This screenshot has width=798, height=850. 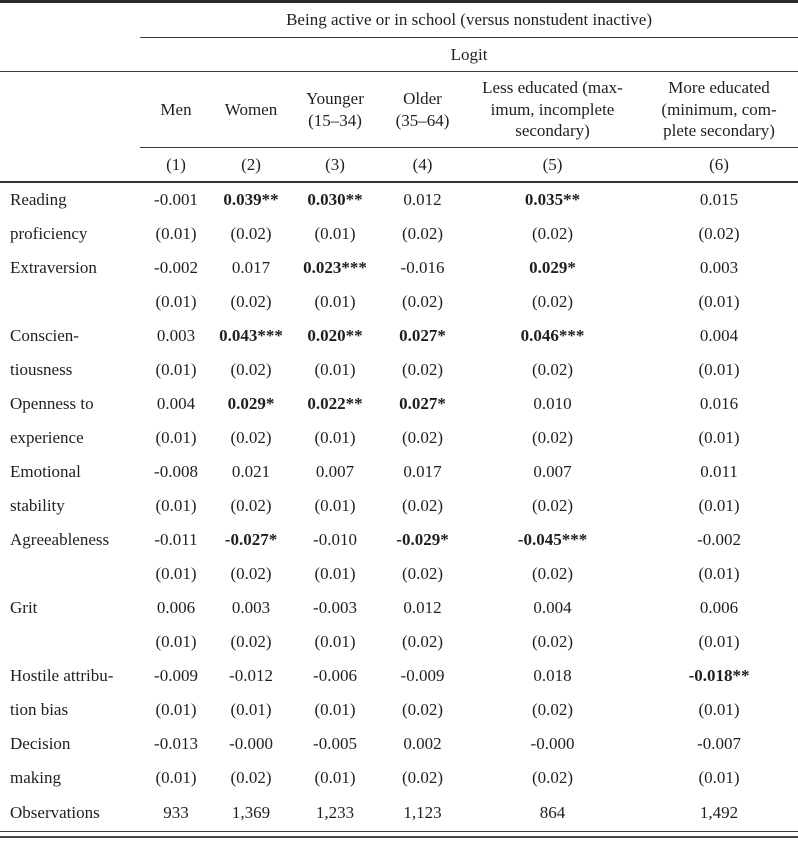 What do you see at coordinates (552, 165) in the screenshot?
I see `column-number: (5)` at bounding box center [552, 165].